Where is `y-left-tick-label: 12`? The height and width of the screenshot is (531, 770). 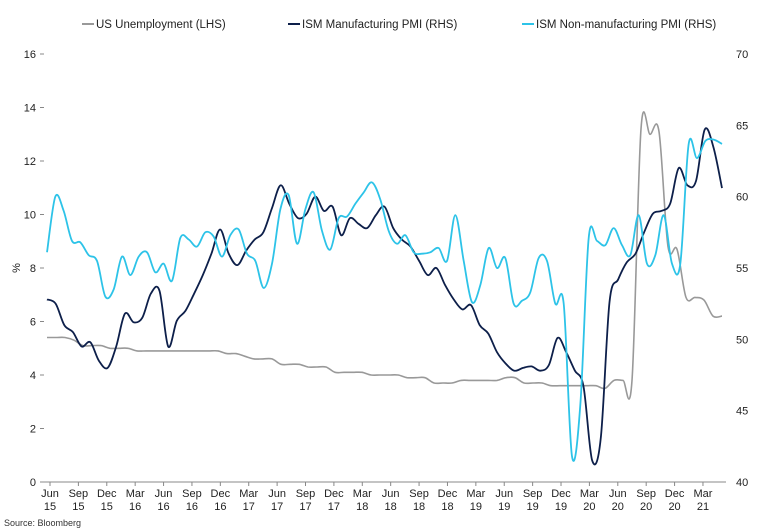 y-left-tick-label: 12 is located at coordinates (30, 162).